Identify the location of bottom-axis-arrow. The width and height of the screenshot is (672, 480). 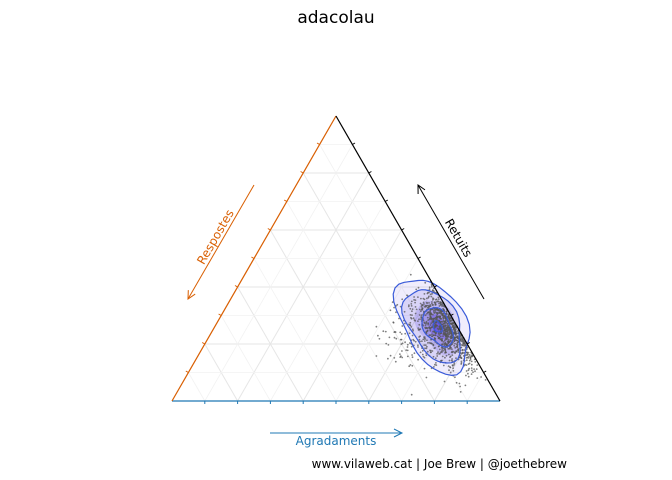
(337, 433).